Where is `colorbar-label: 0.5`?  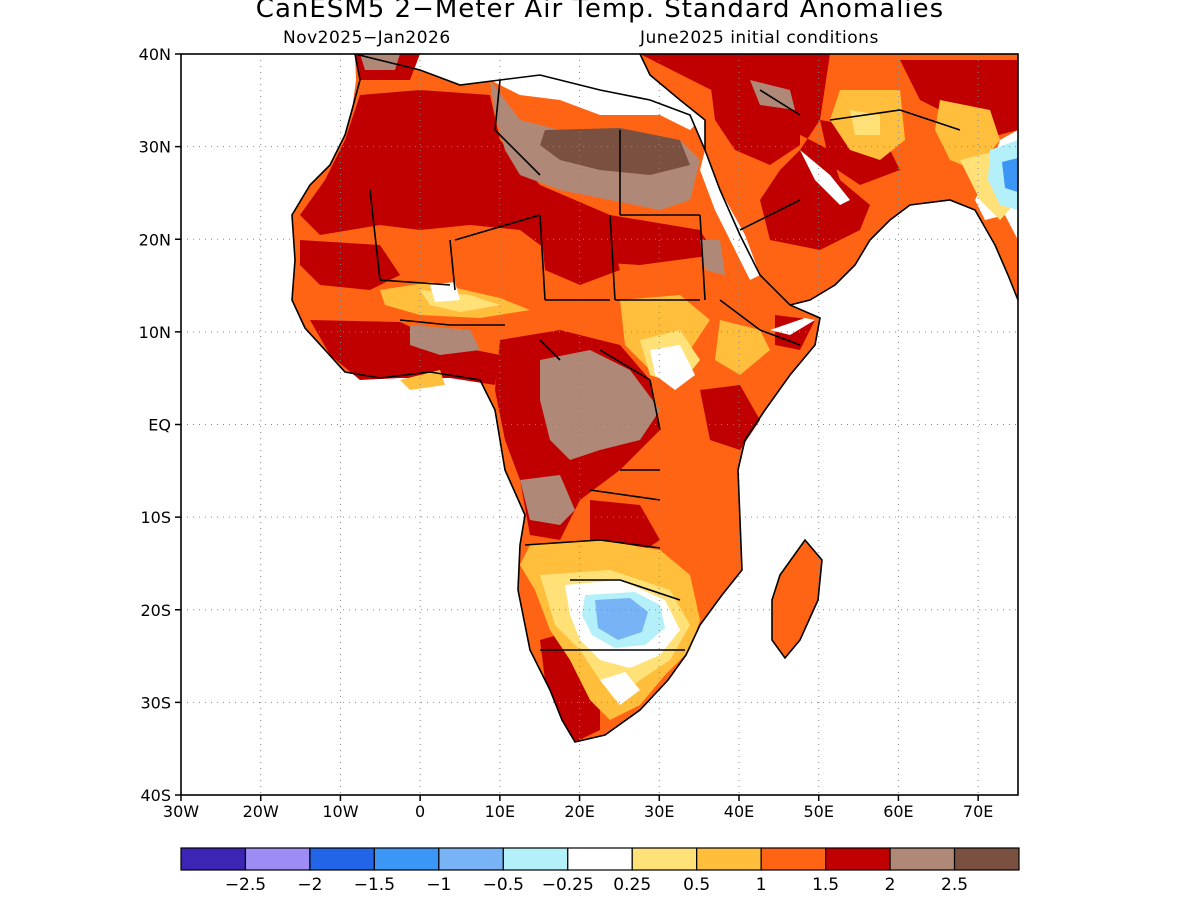 colorbar-label: 0.5 is located at coordinates (696, 885).